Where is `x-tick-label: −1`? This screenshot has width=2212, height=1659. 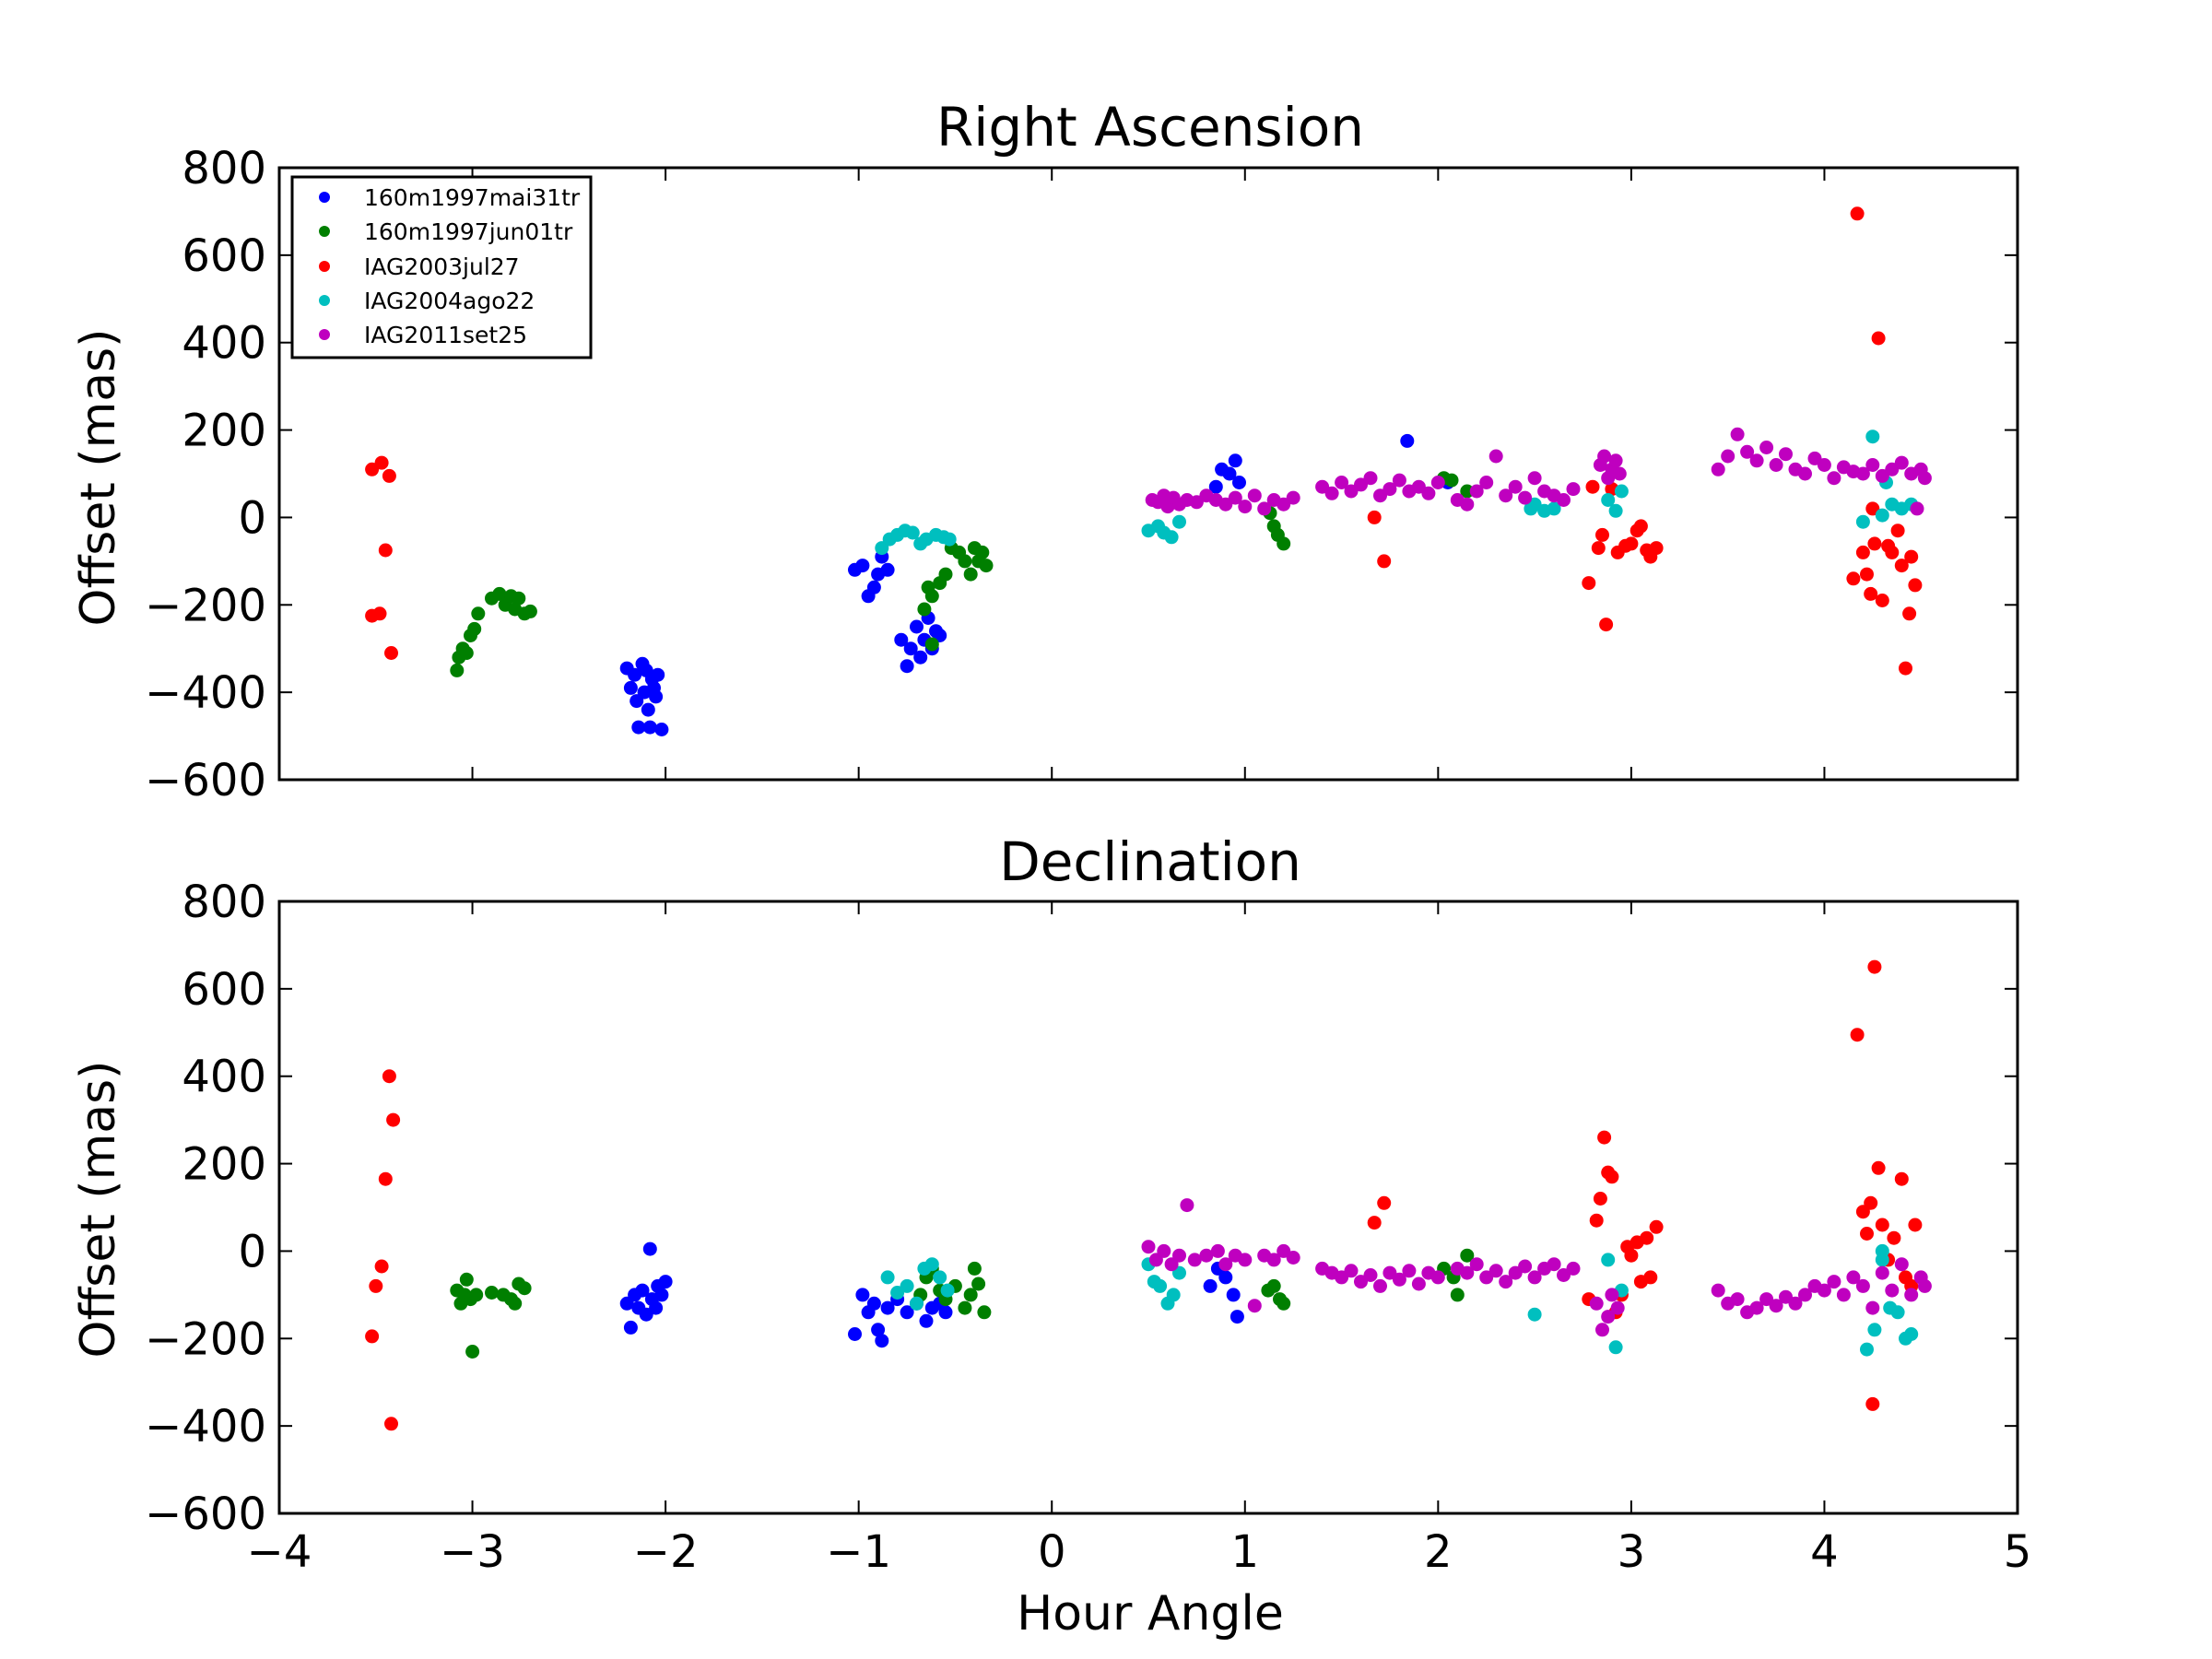
x-tick-label: −1 is located at coordinates (858, 1552).